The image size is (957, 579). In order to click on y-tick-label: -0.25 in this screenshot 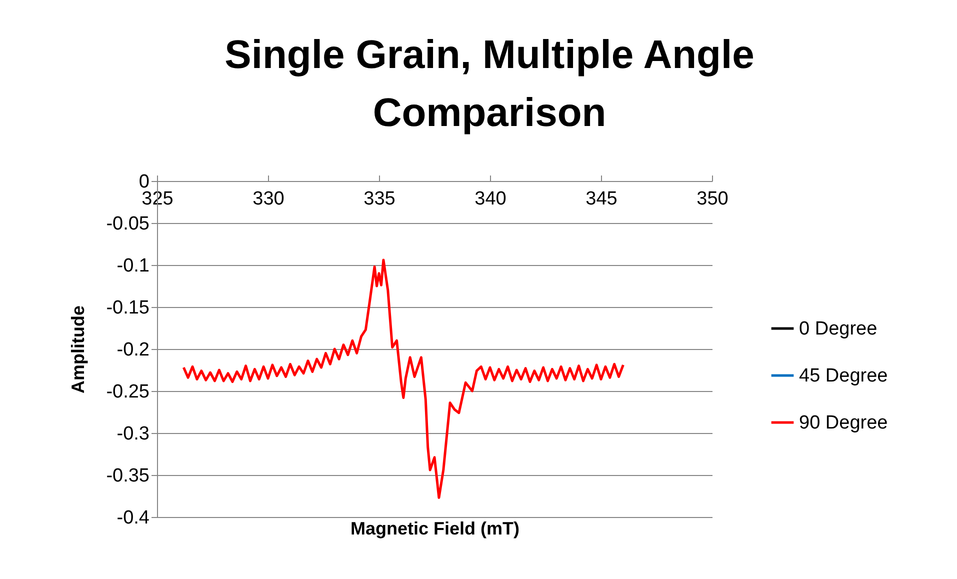, I will do `click(128, 392)`.